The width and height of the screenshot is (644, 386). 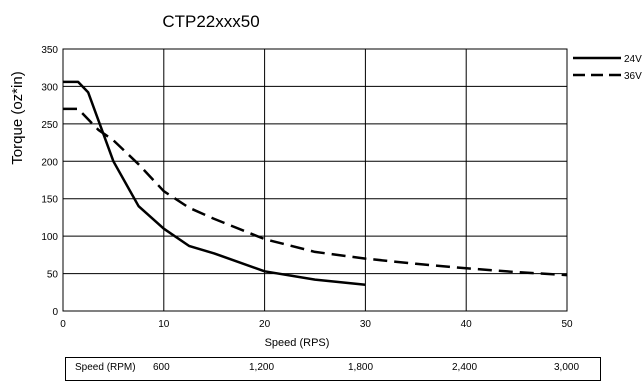 What do you see at coordinates (49, 162) in the screenshot?
I see `y-tick-label-200: 200` at bounding box center [49, 162].